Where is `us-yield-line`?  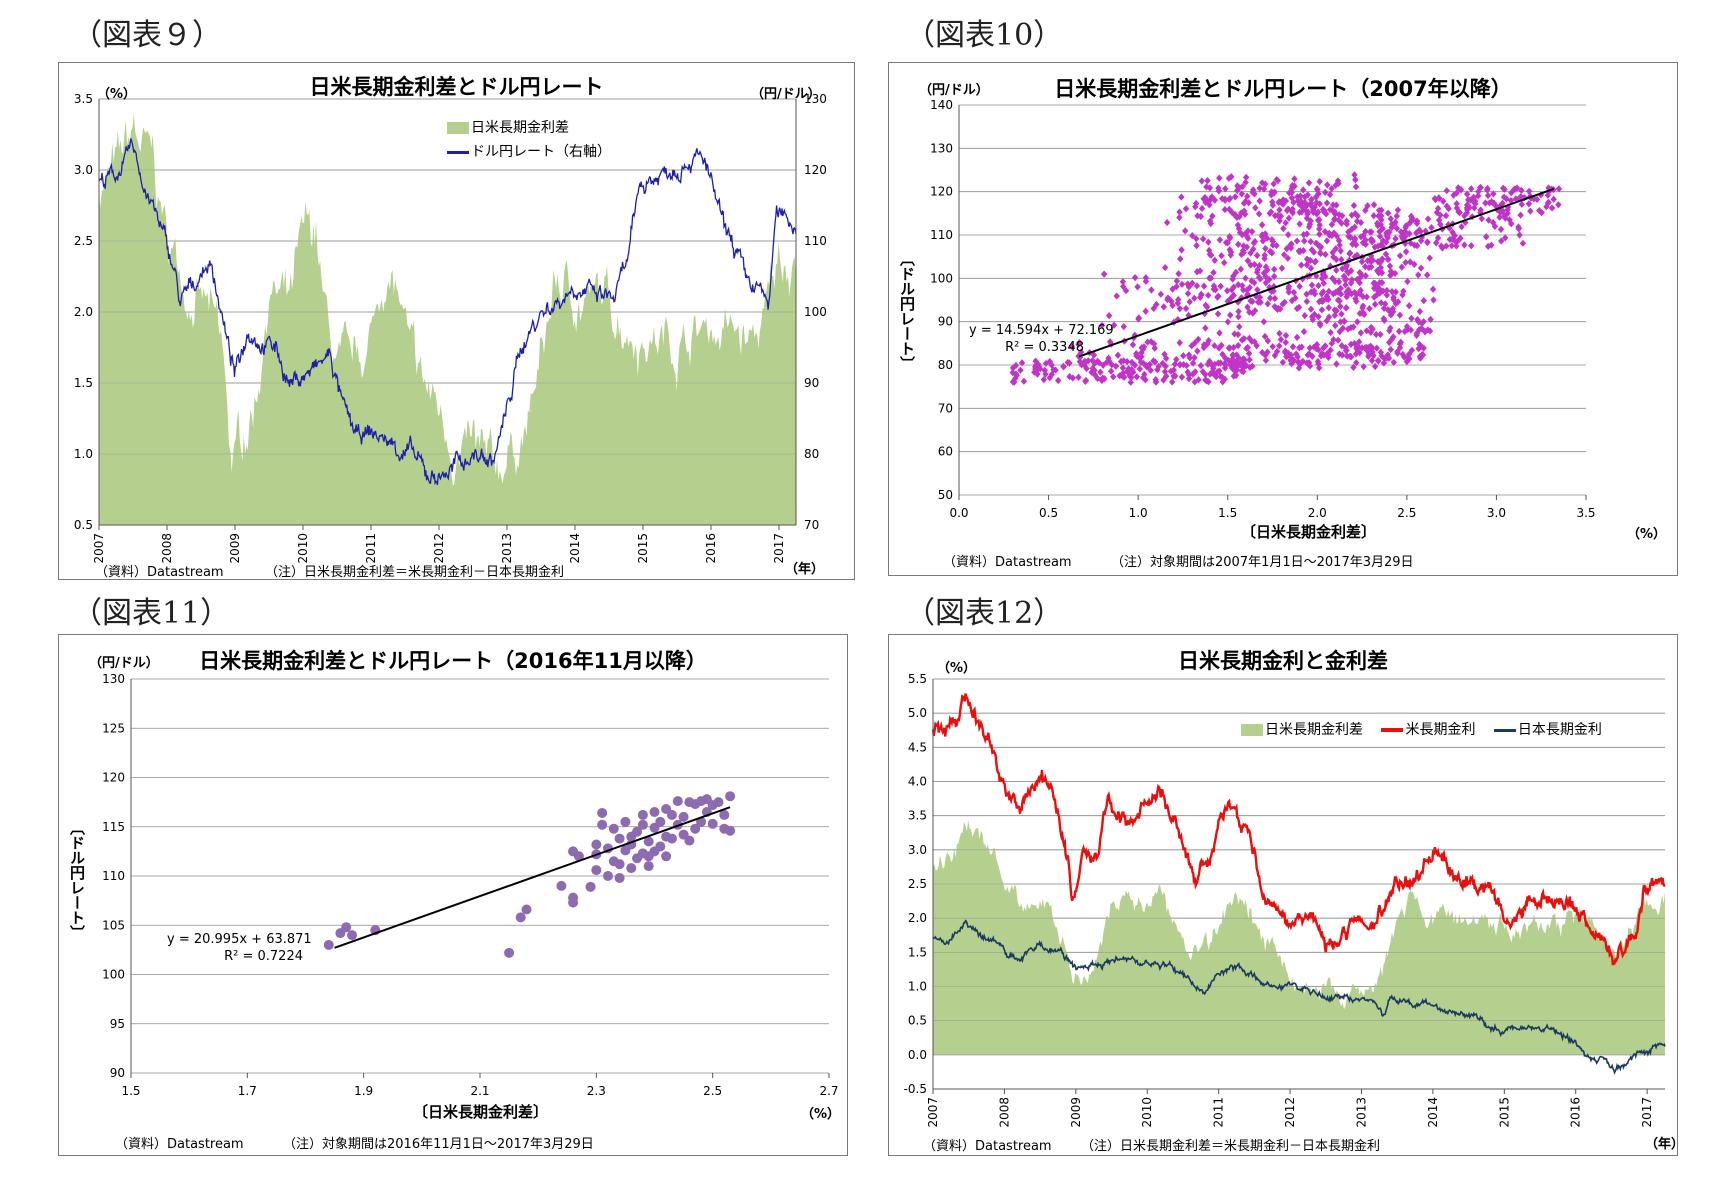
us-yield-line is located at coordinates (1298, 829).